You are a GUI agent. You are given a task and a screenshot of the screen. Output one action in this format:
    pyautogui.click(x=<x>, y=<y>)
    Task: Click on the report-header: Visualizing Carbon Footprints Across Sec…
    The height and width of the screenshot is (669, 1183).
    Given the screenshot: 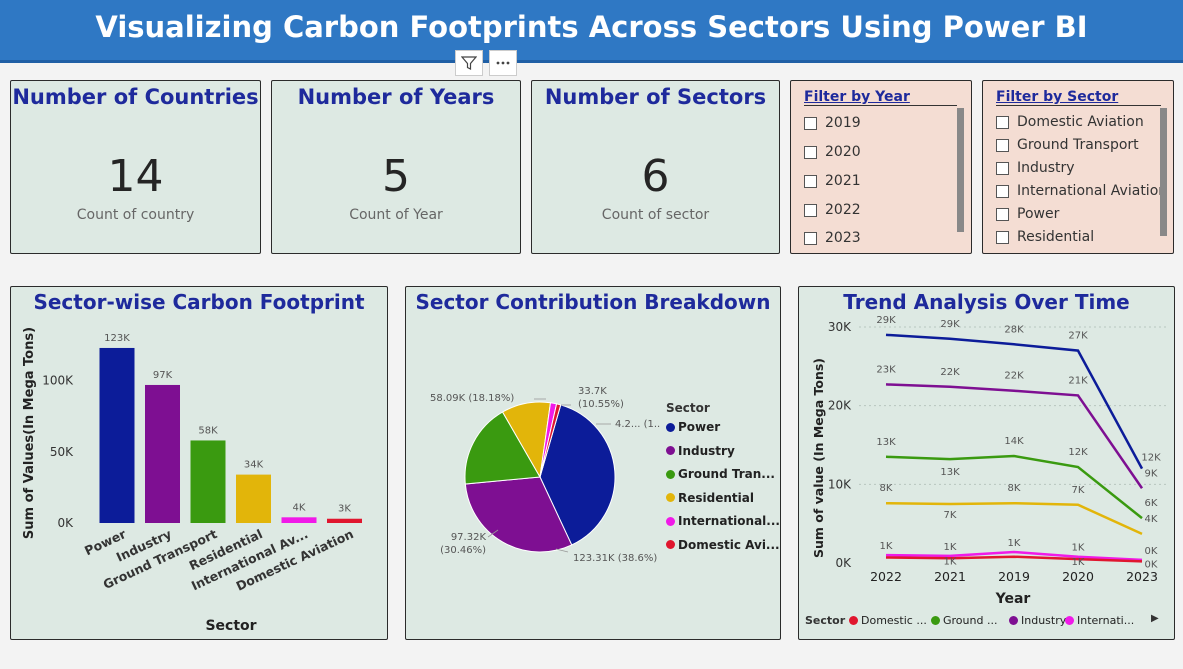 What is the action you would take?
    pyautogui.click(x=591, y=31)
    